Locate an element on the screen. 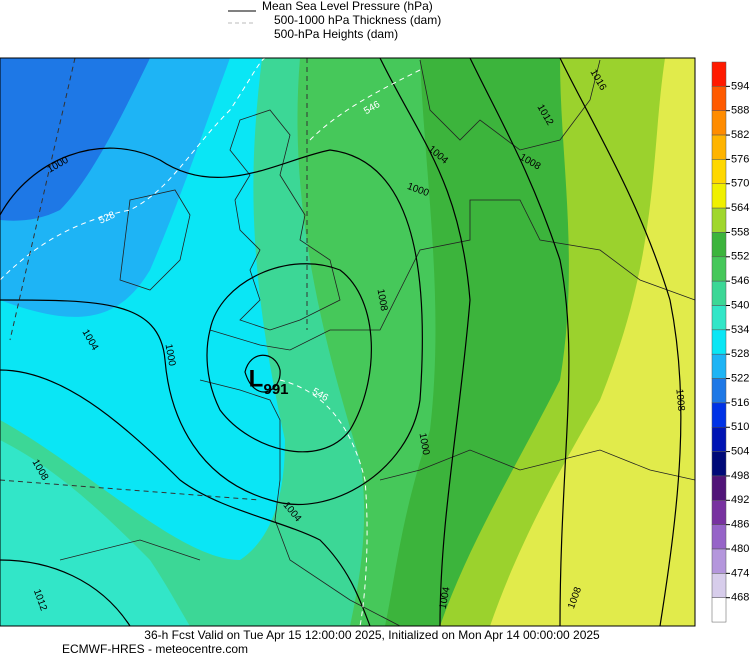 This screenshot has width=750, height=661. colorbar-label: 468 is located at coordinates (740, 598).